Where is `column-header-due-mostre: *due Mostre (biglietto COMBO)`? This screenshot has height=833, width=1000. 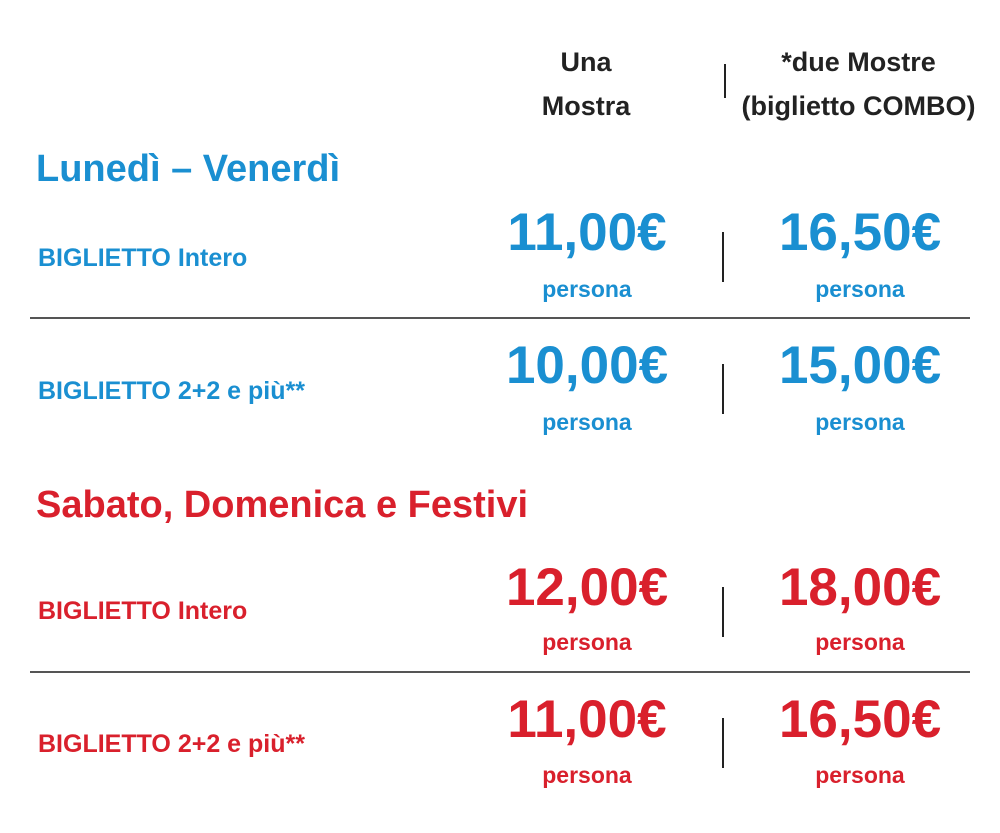 column-header-due-mostre: *due Mostre (biglietto COMBO) is located at coordinates (858, 84).